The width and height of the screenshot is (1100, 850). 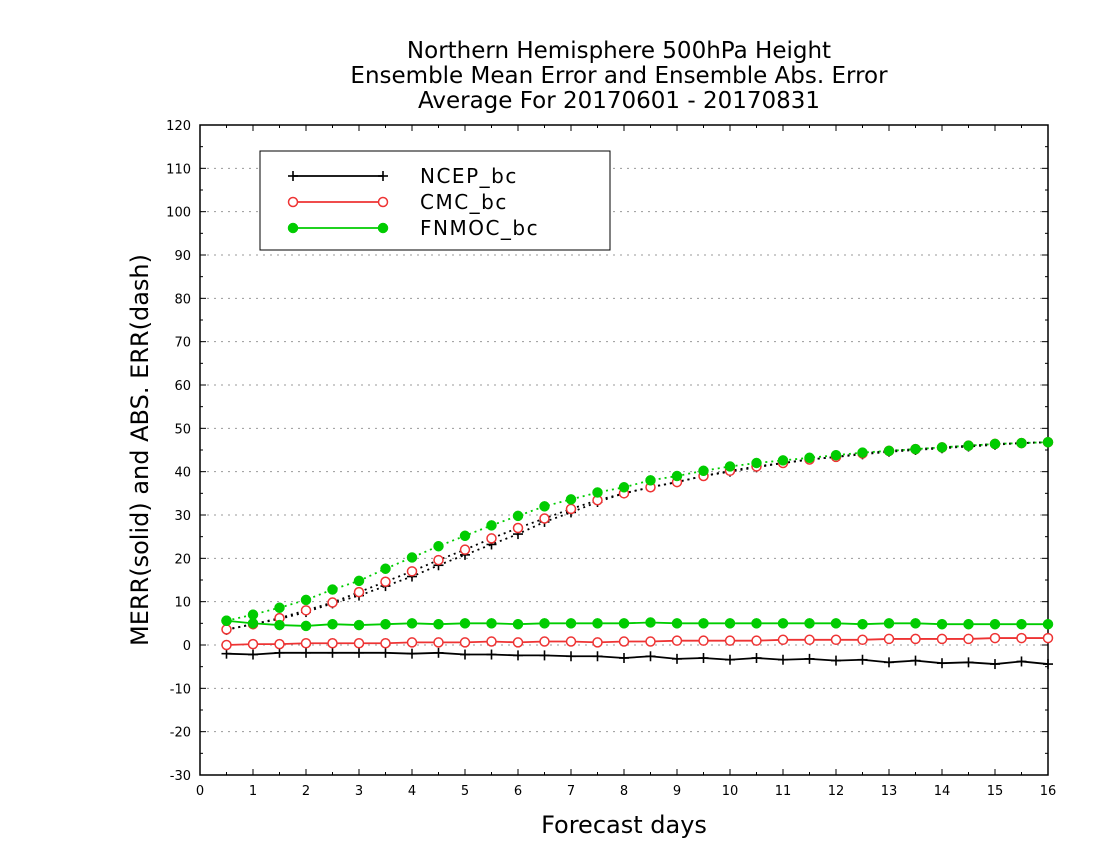 What do you see at coordinates (182, 516) in the screenshot?
I see `y-tick-label: 30` at bounding box center [182, 516].